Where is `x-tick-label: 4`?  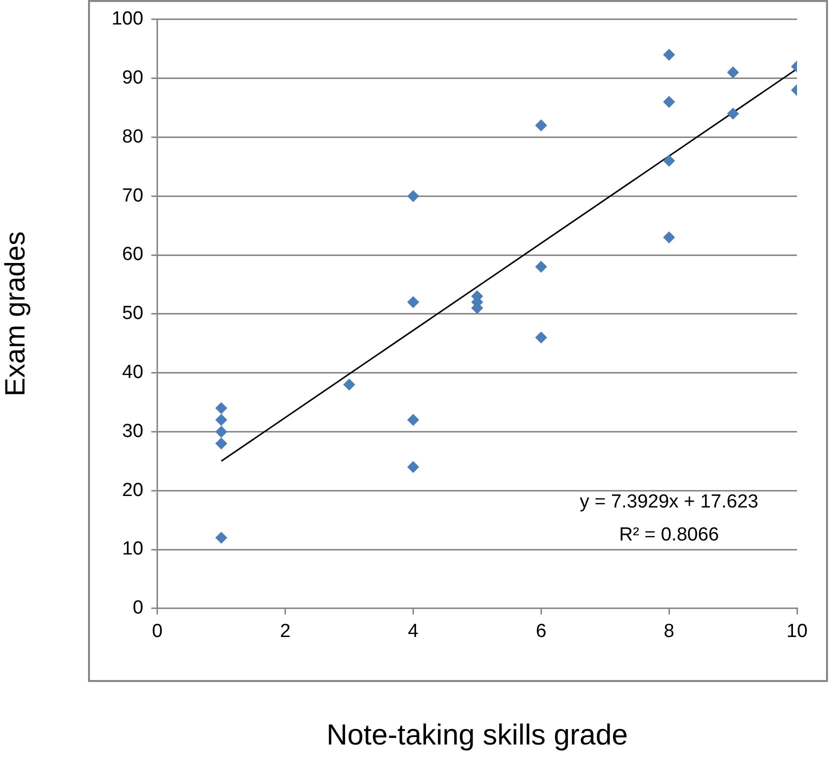 x-tick-label: 4 is located at coordinates (413, 631).